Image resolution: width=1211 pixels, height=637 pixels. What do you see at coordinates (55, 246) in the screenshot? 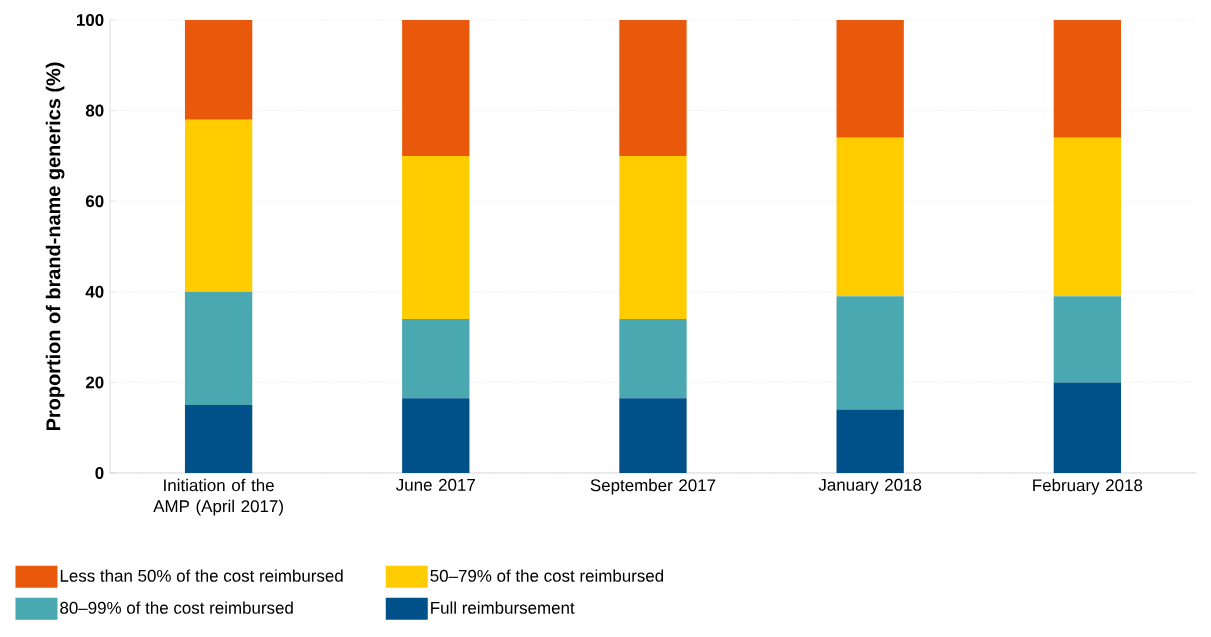
I see `y-axis-title: Proportion of brand-name generics (%)` at bounding box center [55, 246].